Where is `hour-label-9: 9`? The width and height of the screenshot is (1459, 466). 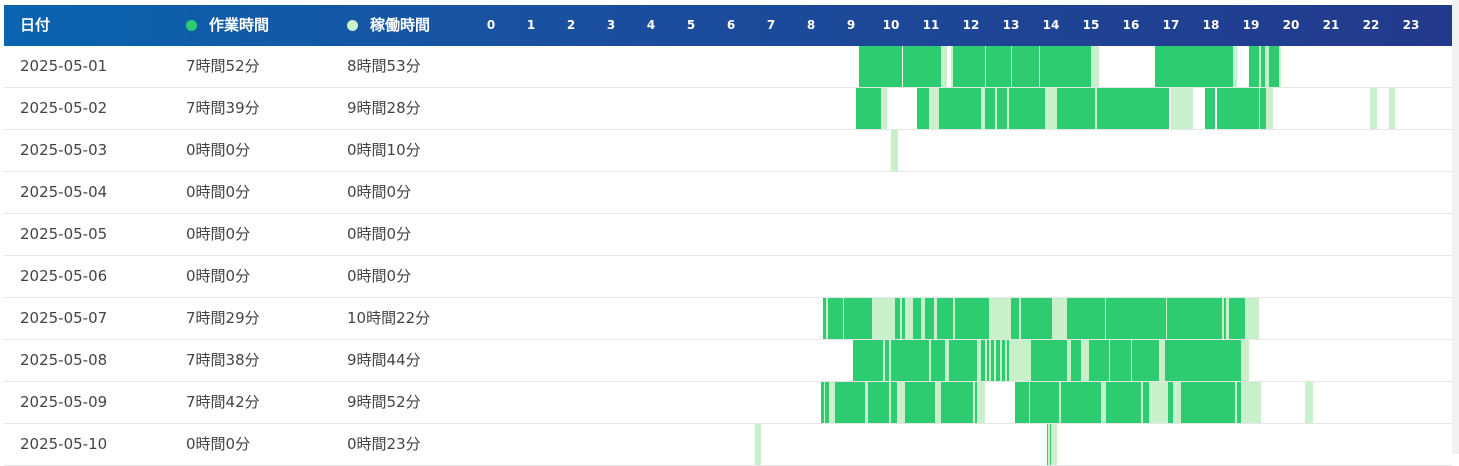
hour-label-9: 9 is located at coordinates (851, 25).